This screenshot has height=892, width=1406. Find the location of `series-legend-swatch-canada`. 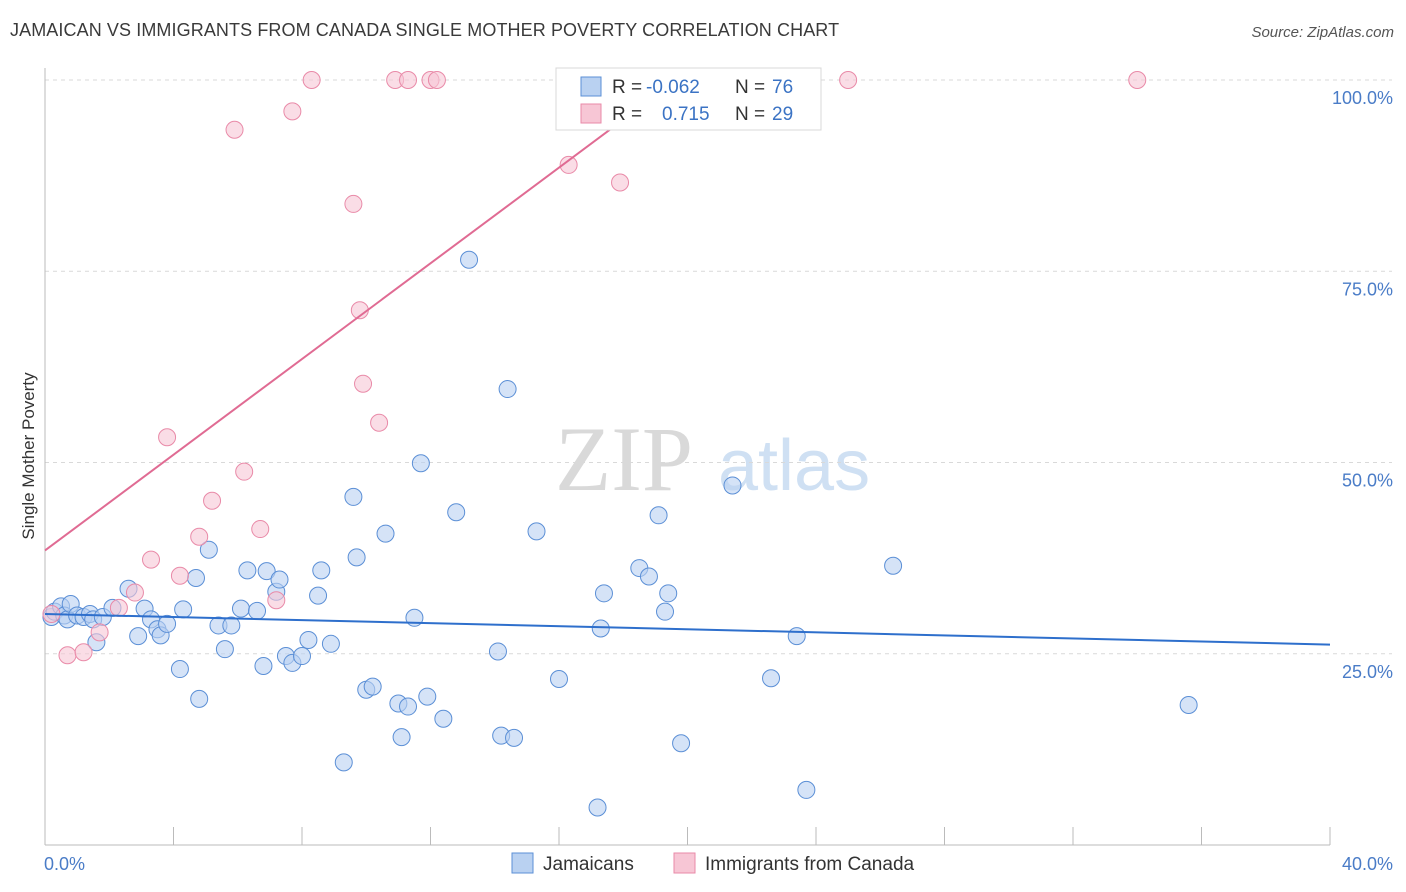

series-legend-swatch-canada is located at coordinates (684, 863).